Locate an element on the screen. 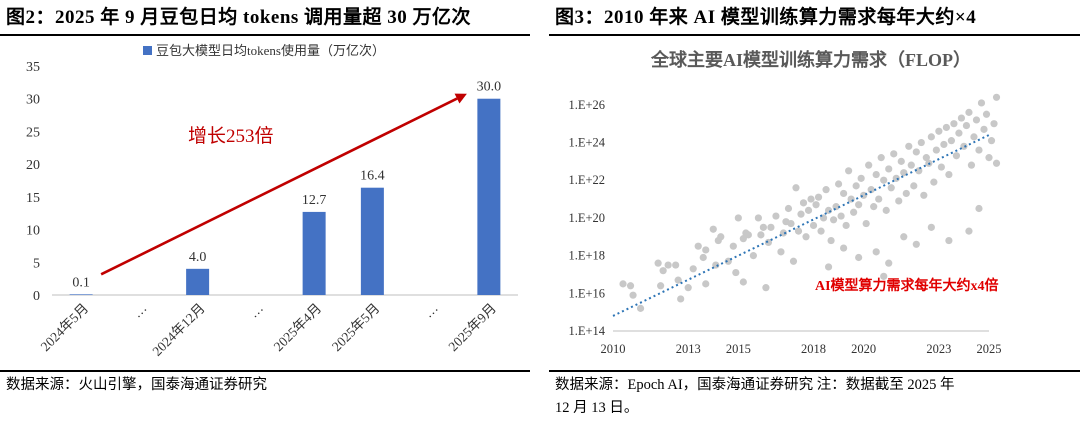 The image size is (1080, 424). arrow-shaft is located at coordinates (279, 186).